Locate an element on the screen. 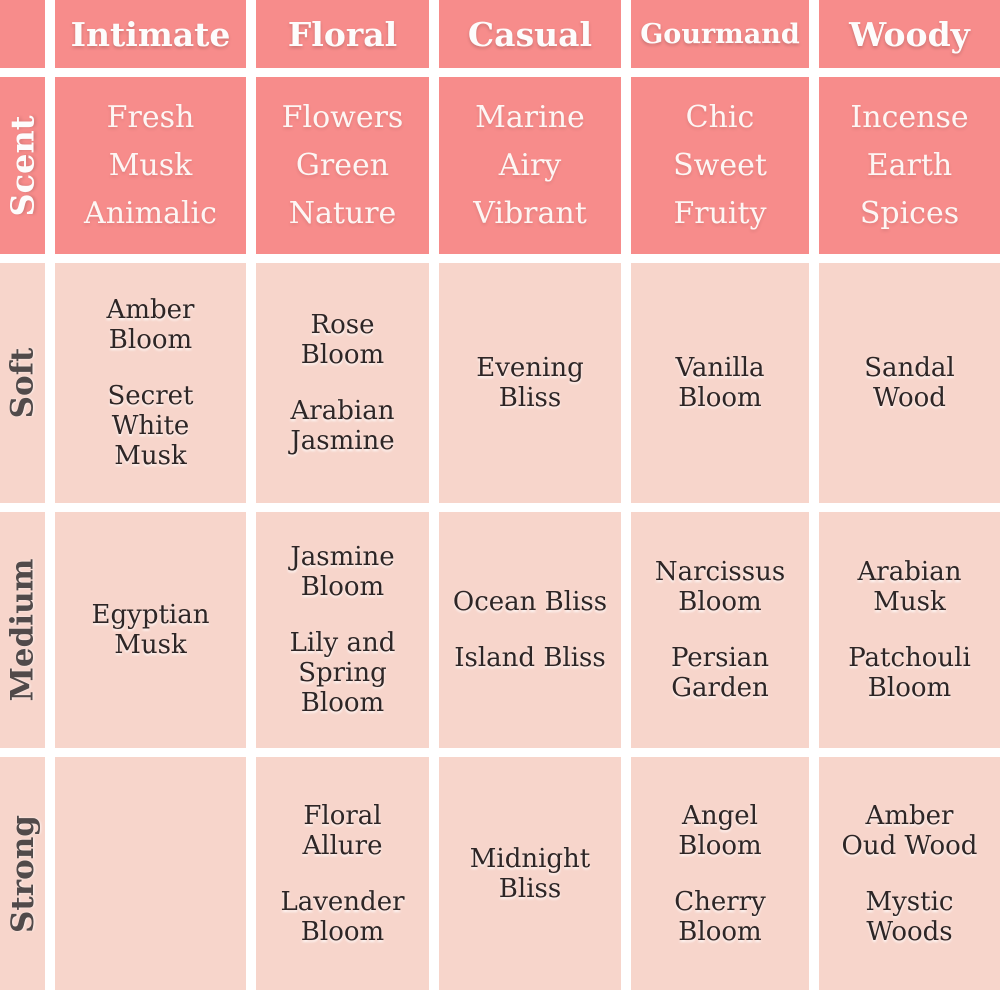 The height and width of the screenshot is (1000, 1000). fragrance-item: Narcissus Bloom is located at coordinates (720, 587).